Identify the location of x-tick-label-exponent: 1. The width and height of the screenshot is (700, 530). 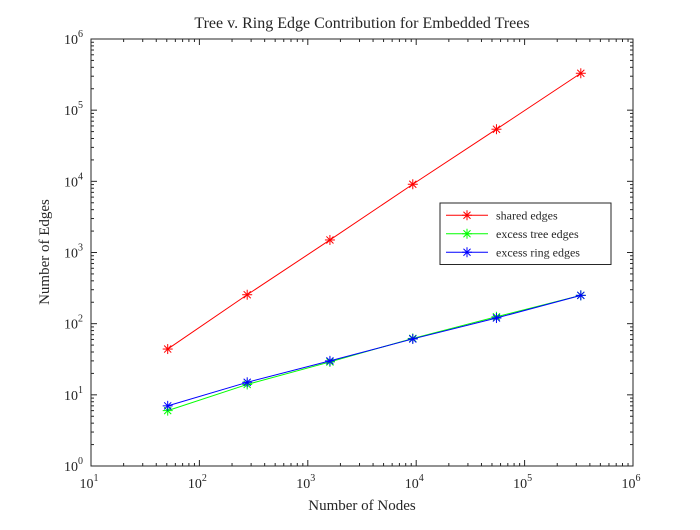
(96, 478).